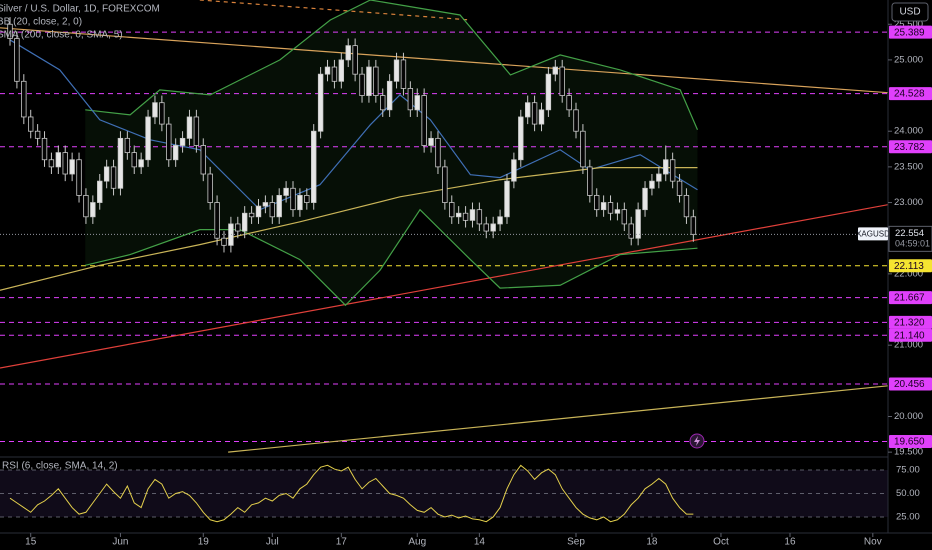 This screenshot has height=550, width=932. I want to click on currency-label: USD, so click(909, 12).